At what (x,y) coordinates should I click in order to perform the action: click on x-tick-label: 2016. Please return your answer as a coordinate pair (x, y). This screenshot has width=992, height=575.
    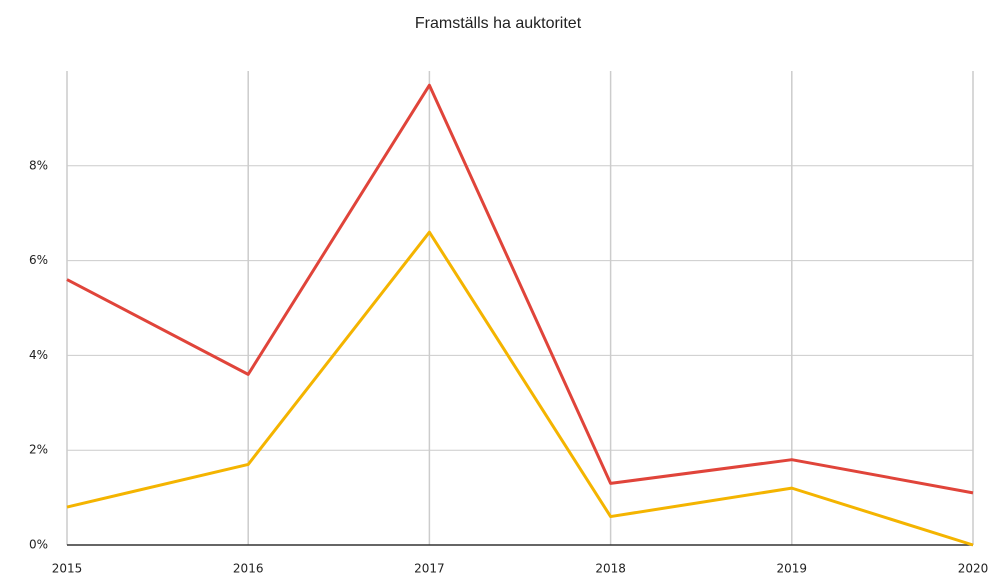
    Looking at the image, I should click on (248, 568).